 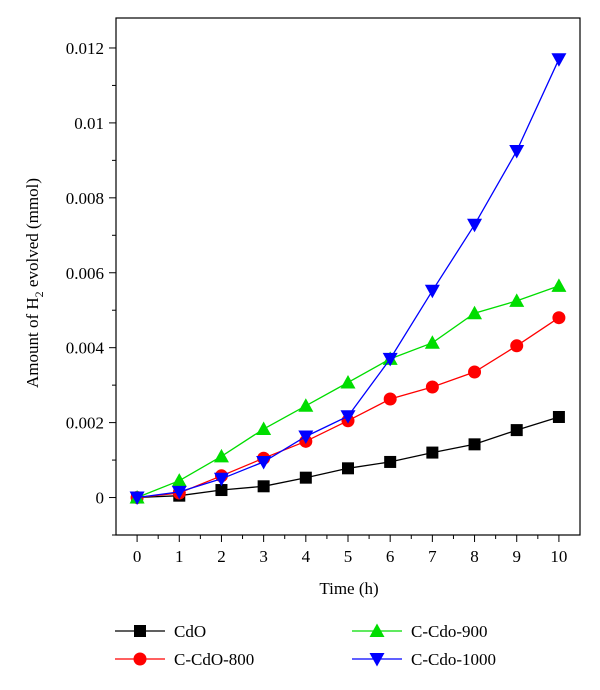 I want to click on legend-item: C-Cdo-1000, so click(x=424, y=659).